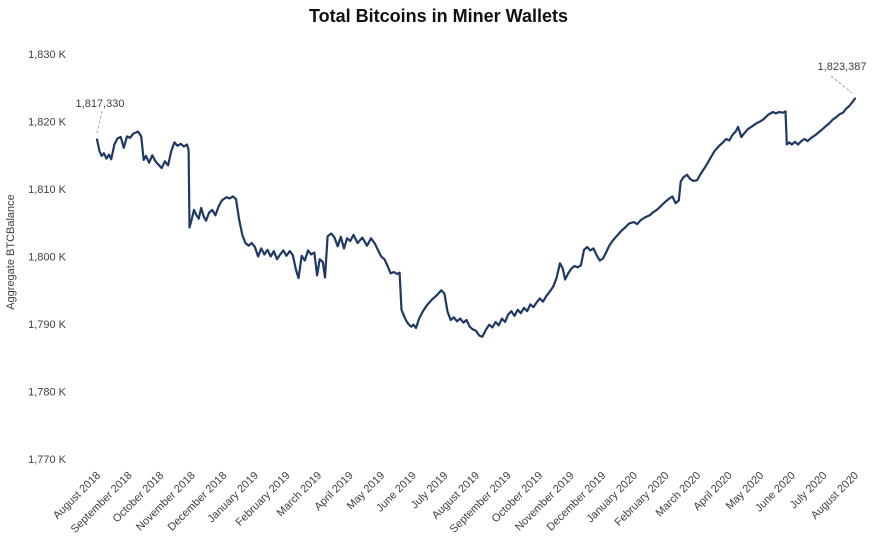  What do you see at coordinates (100, 104) in the screenshot?
I see `data-label: 1,817,330` at bounding box center [100, 104].